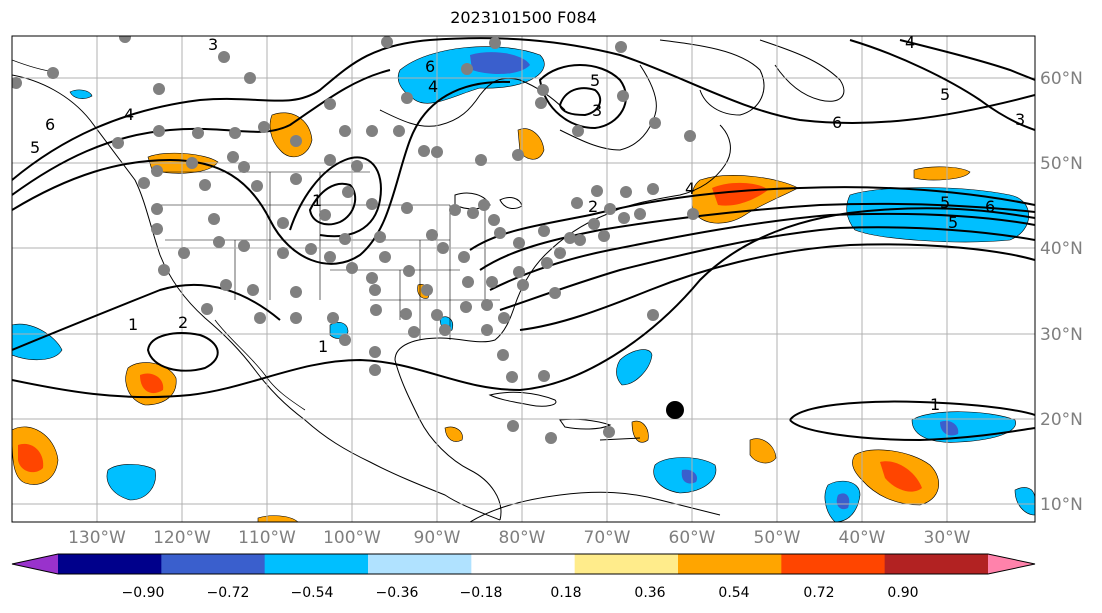  Describe the element at coordinates (1061, 292) in the screenshot. I see `latitude-labels: 60°N 50°N 40°N 30°N 20°N 10°N` at that location.